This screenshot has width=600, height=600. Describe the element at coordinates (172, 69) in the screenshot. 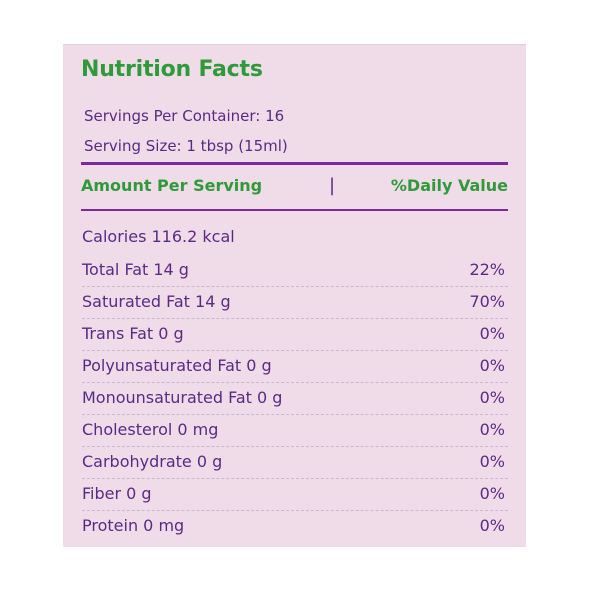

I see `panel-title: Nutrition Facts` at that location.